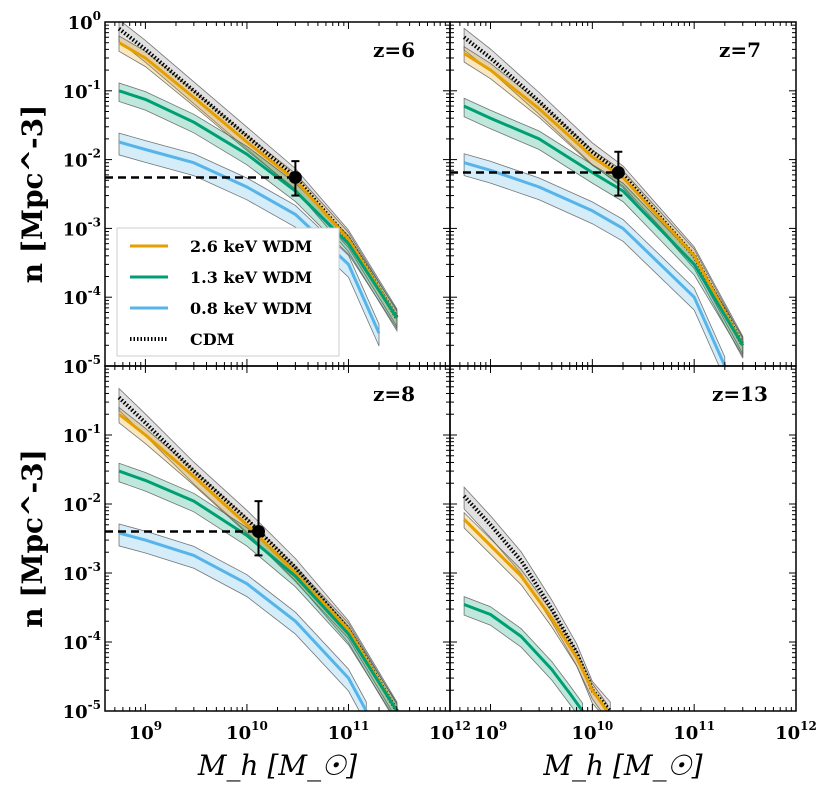 The width and height of the screenshot is (831, 793). What do you see at coordinates (97, 16) in the screenshot?
I see `tick-exponent: 0` at bounding box center [97, 16].